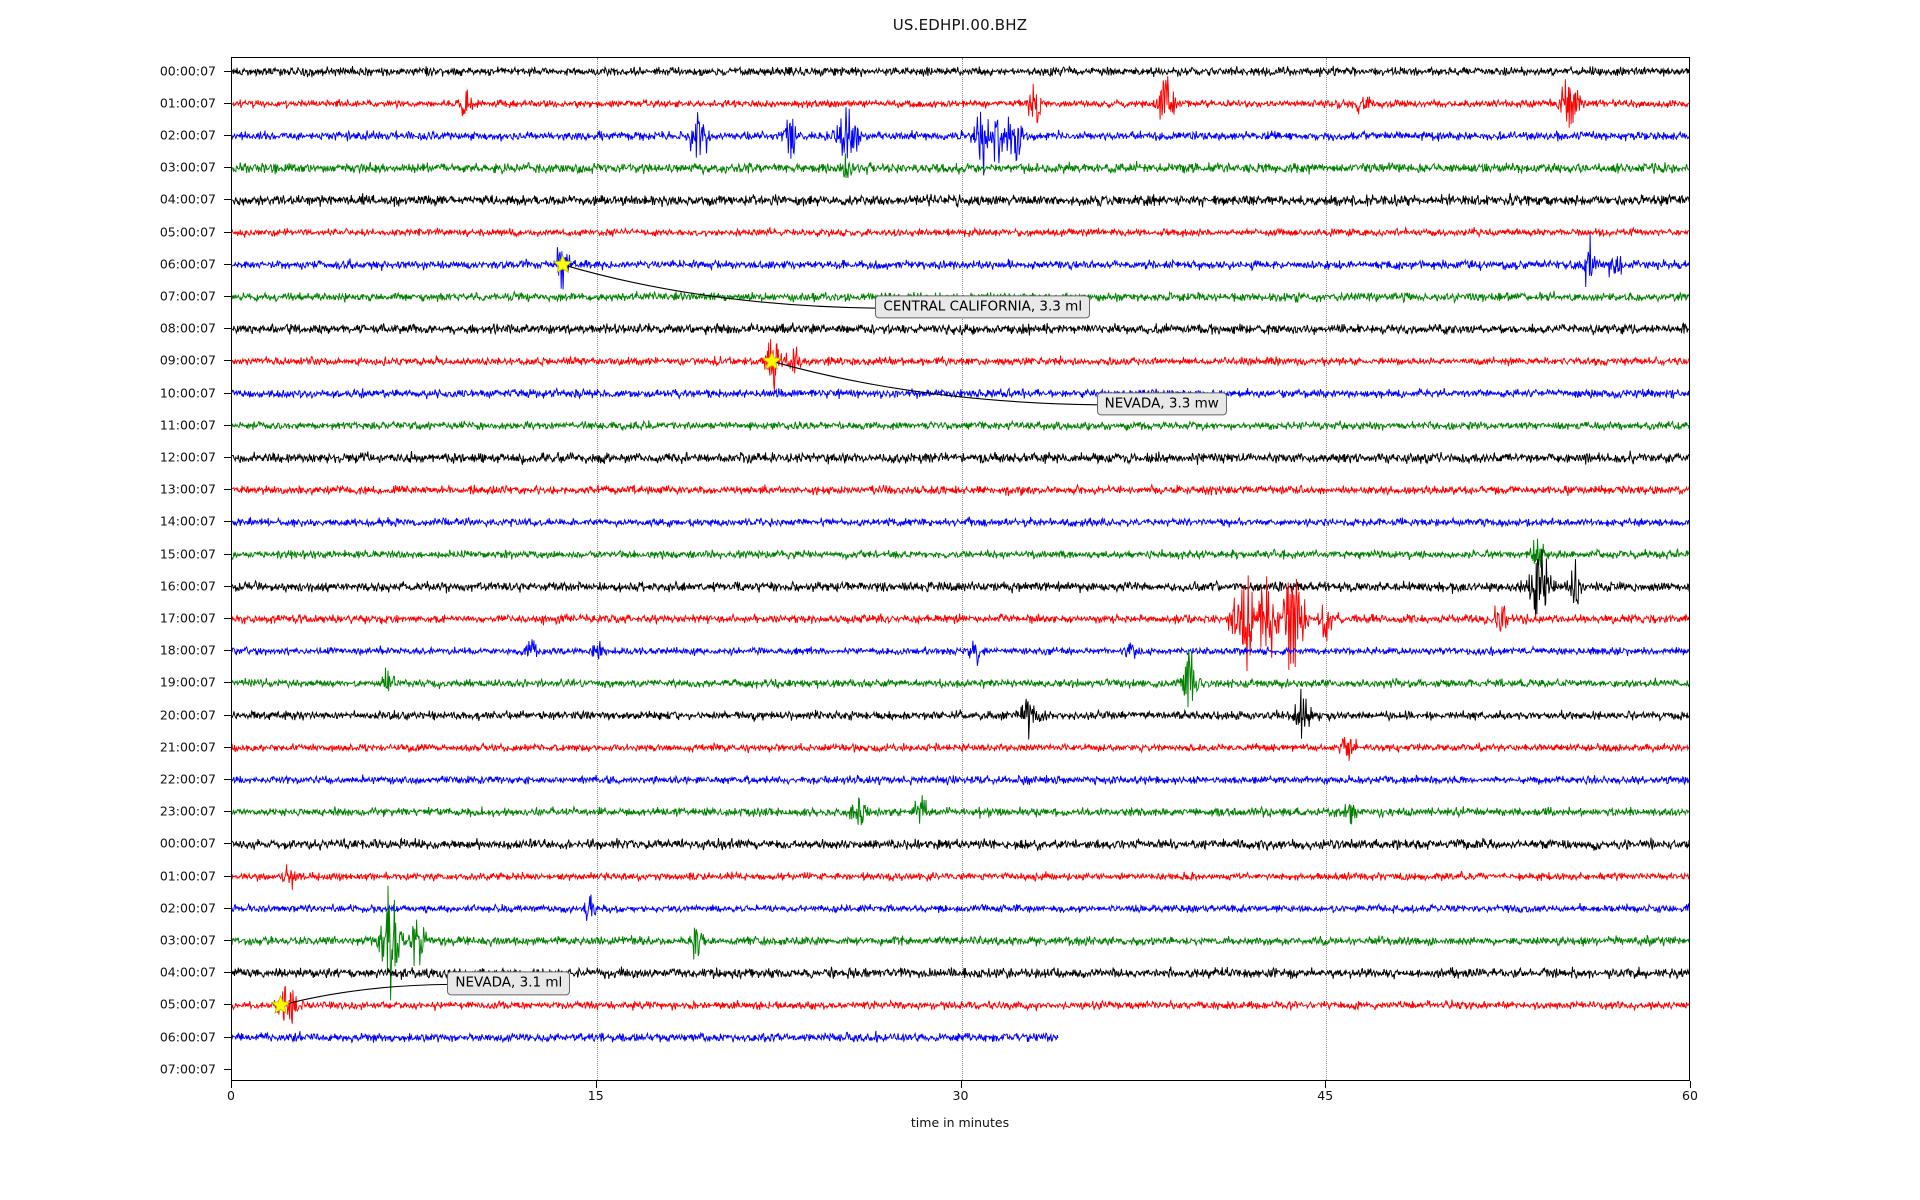 The width and height of the screenshot is (1920, 1200). I want to click on y-tick-label: 09:00:07, so click(187, 360).